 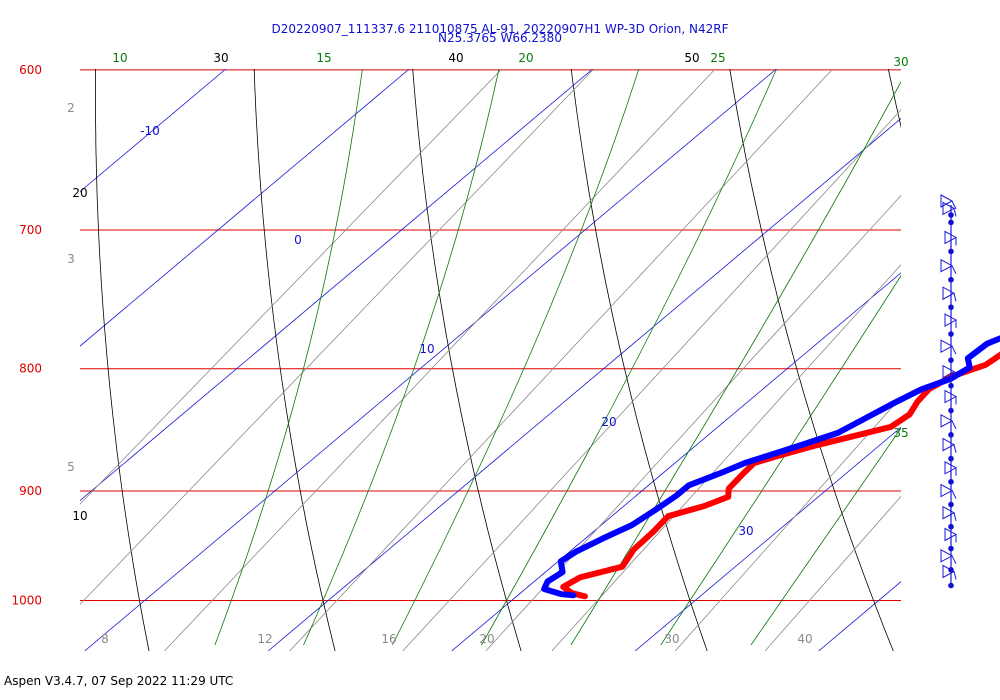 I want to click on moist-adiabat-label: 25, so click(x=717, y=58).